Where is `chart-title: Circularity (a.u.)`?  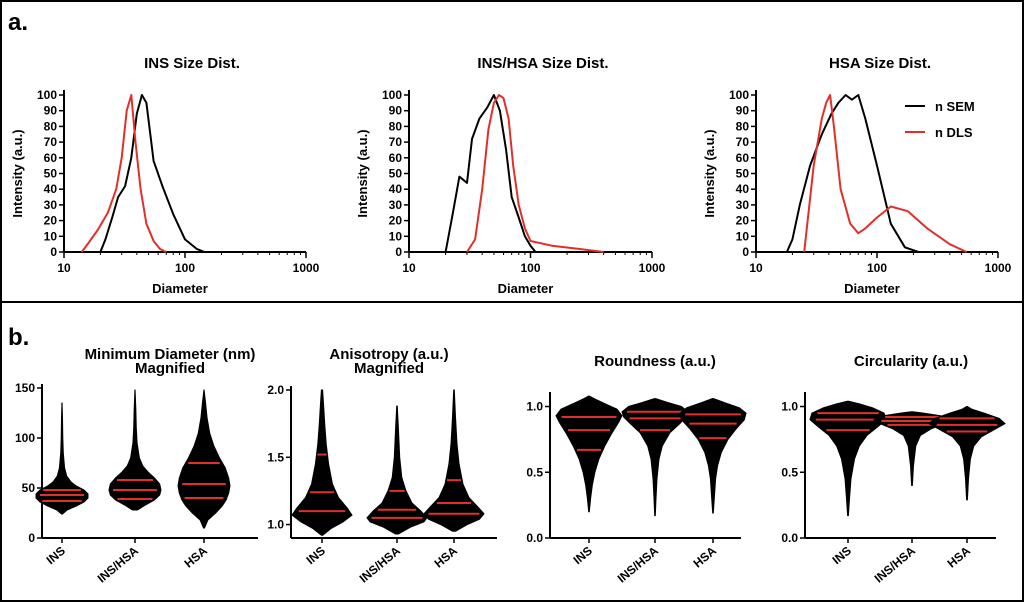
chart-title: Circularity (a.u.) is located at coordinates (911, 361).